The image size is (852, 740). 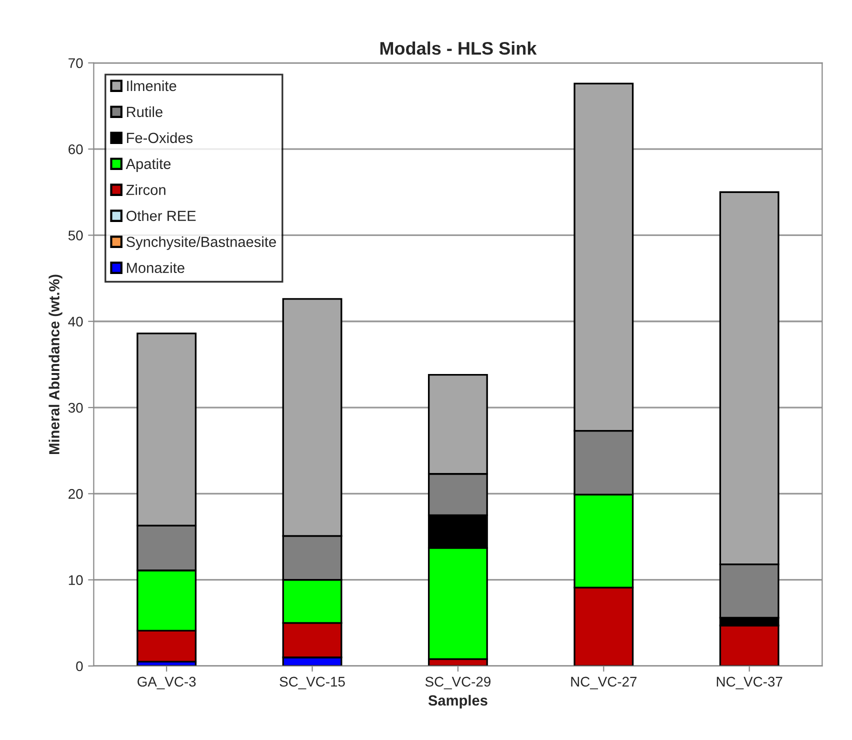 What do you see at coordinates (75, 407) in the screenshot?
I see `y-tick-label: 30` at bounding box center [75, 407].